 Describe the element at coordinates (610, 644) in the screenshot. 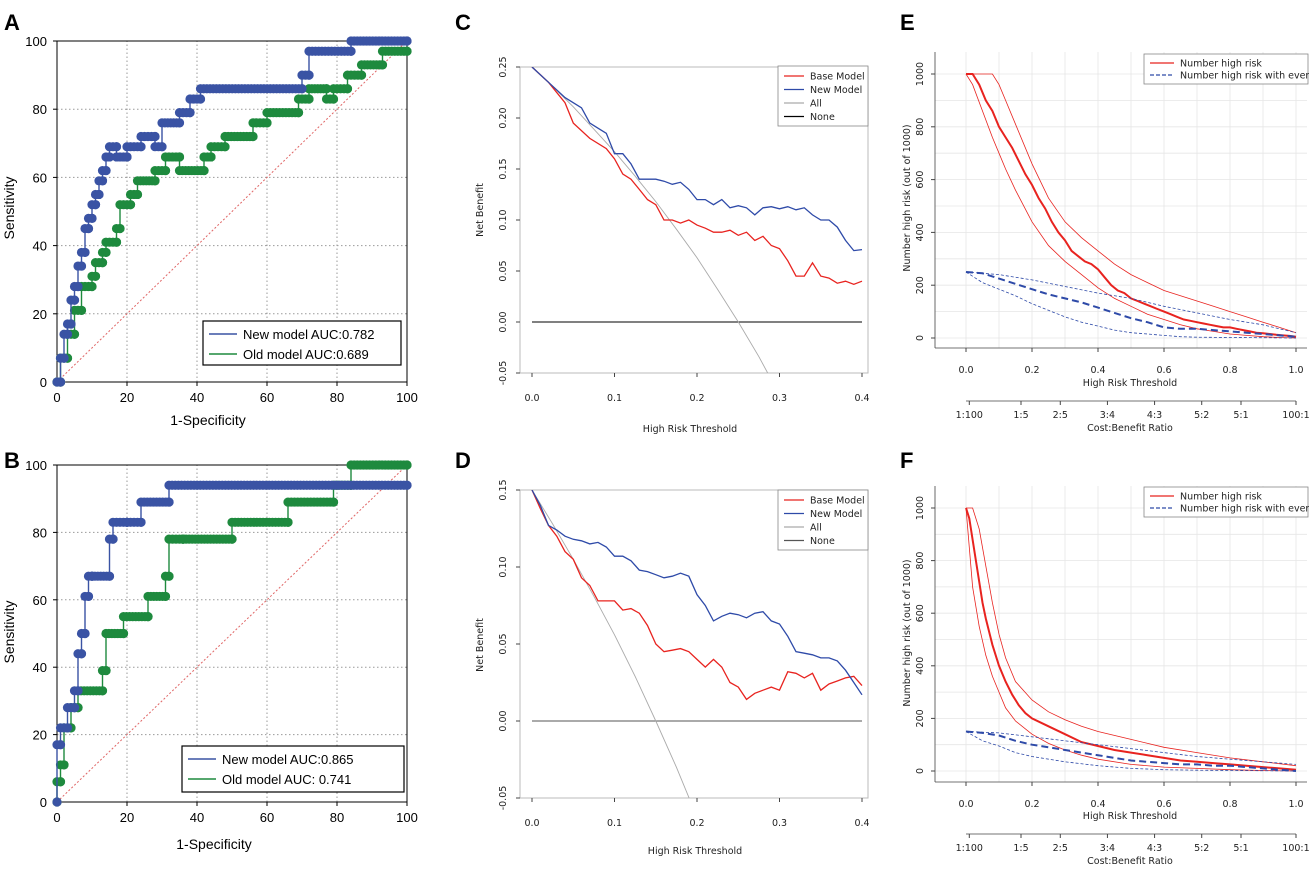

I see `series-all` at that location.